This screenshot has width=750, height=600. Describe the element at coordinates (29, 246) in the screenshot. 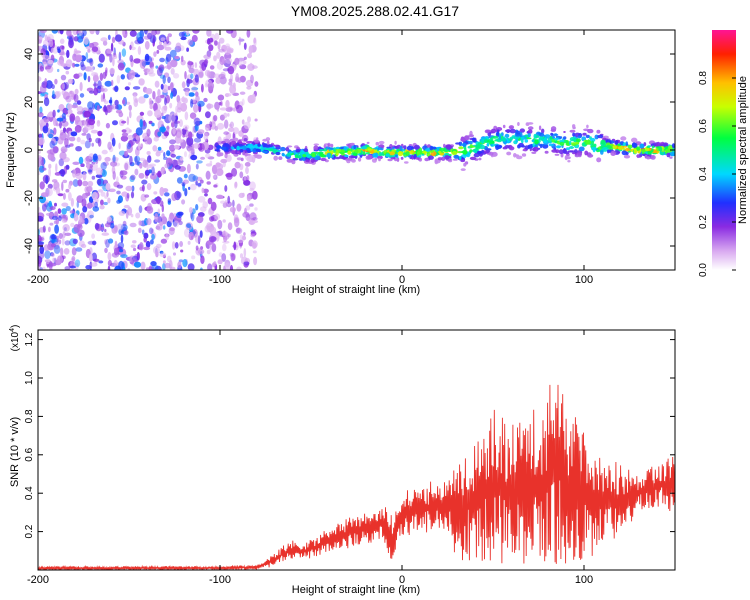

I see `y-tick-label: -40` at that location.